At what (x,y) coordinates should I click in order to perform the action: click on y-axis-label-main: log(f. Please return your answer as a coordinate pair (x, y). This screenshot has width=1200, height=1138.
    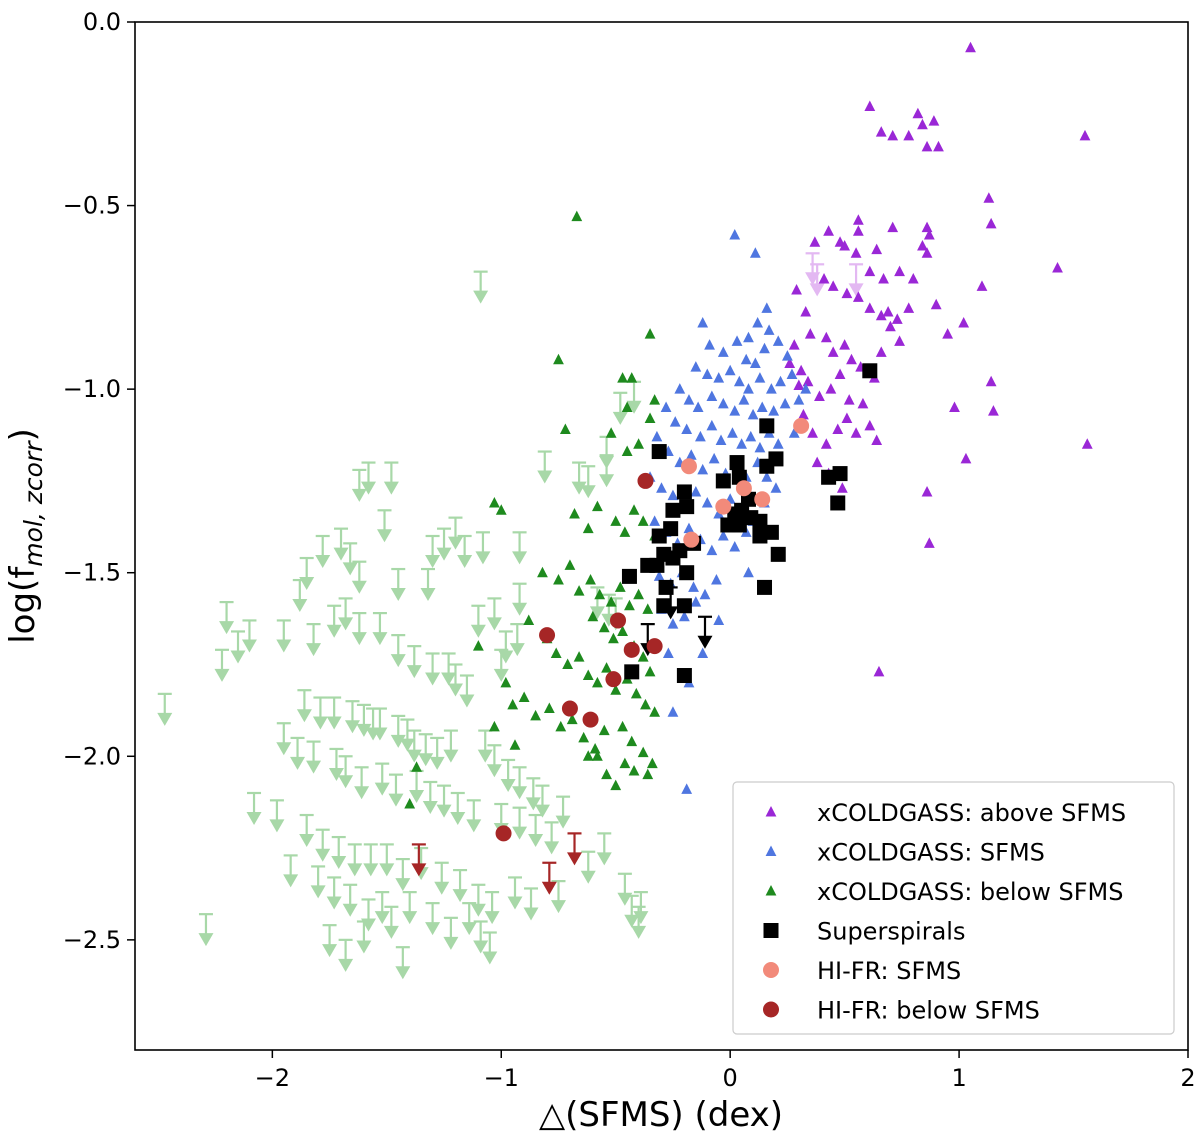
    Looking at the image, I should click on (23, 605).